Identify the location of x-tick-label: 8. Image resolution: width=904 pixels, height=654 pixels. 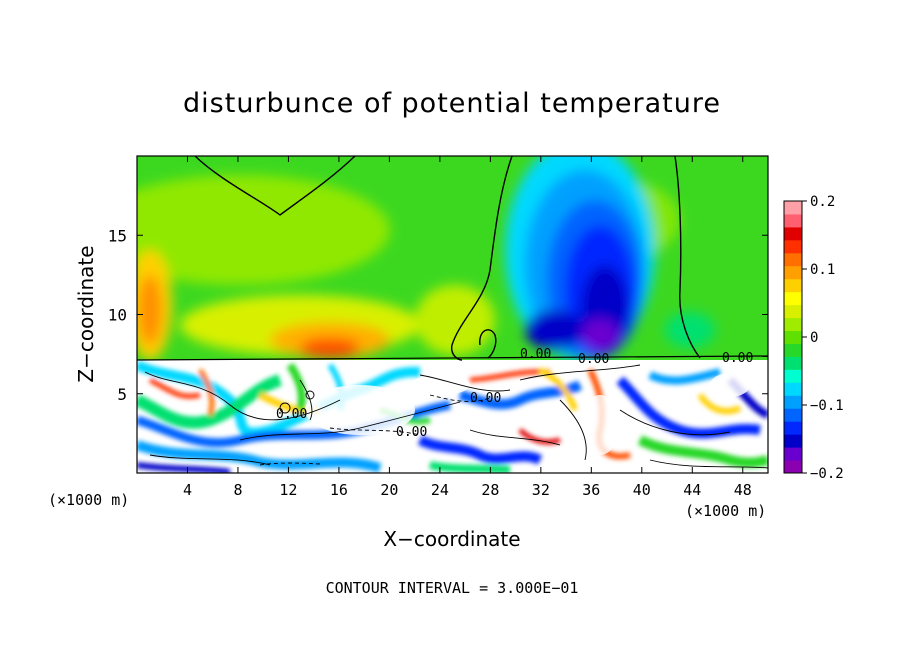
(237, 490).